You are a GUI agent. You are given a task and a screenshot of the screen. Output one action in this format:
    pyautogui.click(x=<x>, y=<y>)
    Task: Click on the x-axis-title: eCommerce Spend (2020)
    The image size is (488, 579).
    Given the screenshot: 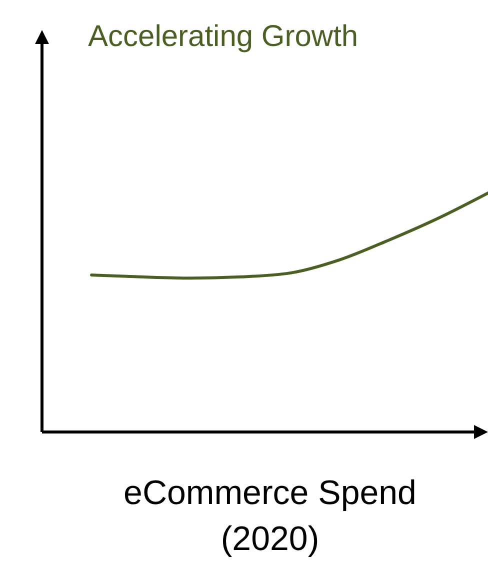 What is the action you would take?
    pyautogui.click(x=270, y=516)
    